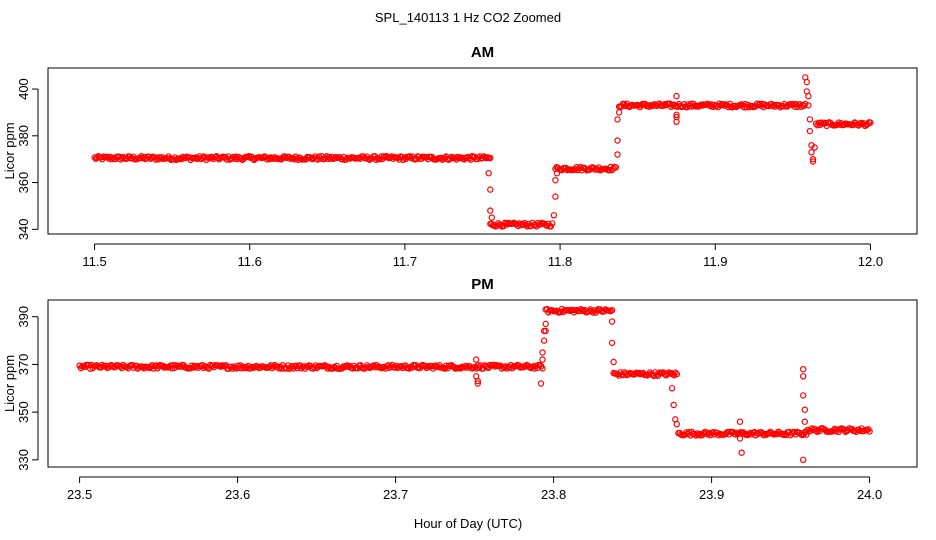  What do you see at coordinates (23, 412) in the screenshot?
I see `y-tick-label: 350` at bounding box center [23, 412].